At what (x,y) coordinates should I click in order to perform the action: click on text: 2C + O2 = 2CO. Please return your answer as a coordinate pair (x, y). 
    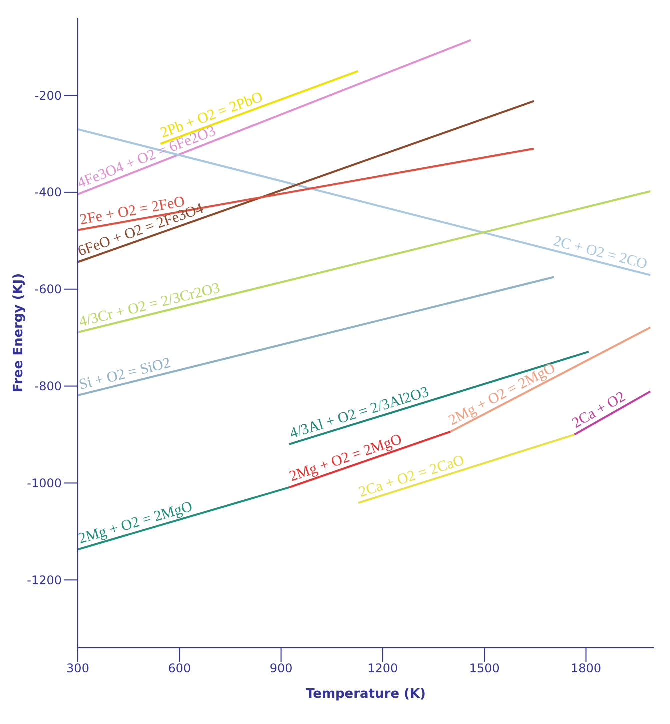
    Looking at the image, I should click on (601, 253).